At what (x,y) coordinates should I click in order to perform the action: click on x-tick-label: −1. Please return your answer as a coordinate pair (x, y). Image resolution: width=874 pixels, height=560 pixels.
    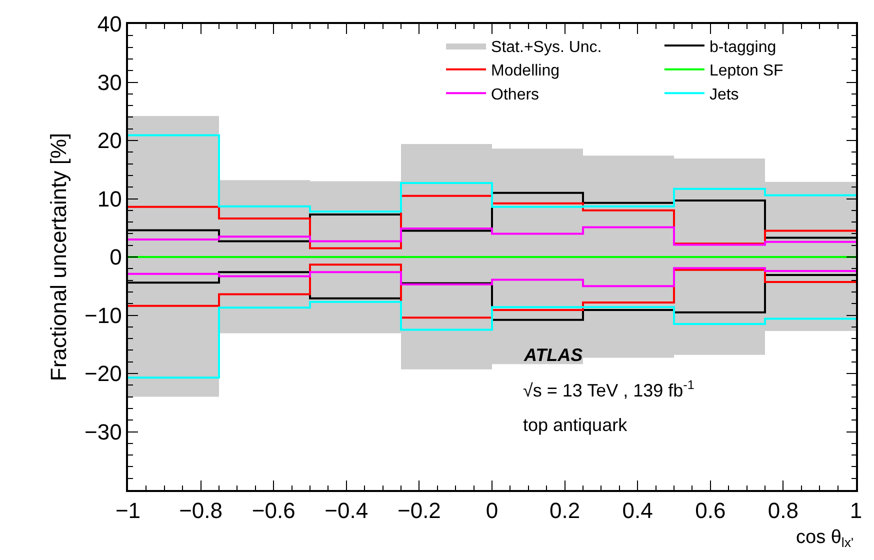
    Looking at the image, I should click on (128, 511).